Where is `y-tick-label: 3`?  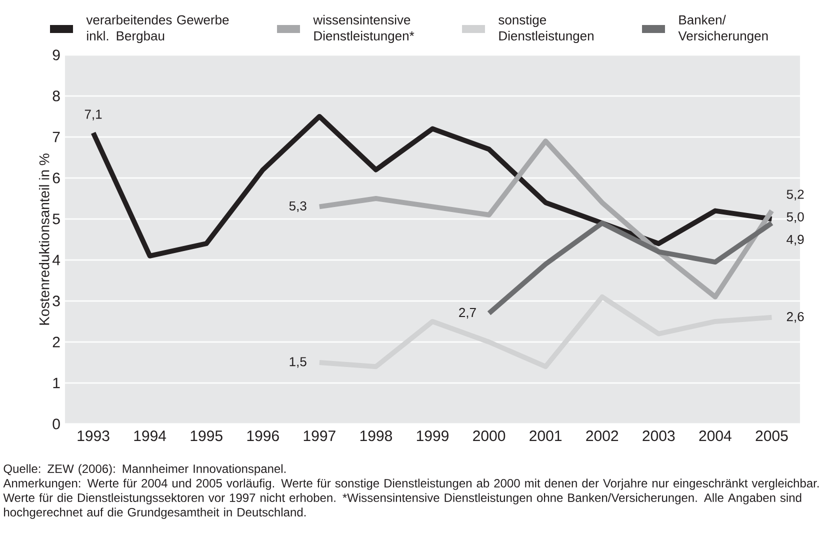
y-tick-label: 3 is located at coordinates (56, 301).